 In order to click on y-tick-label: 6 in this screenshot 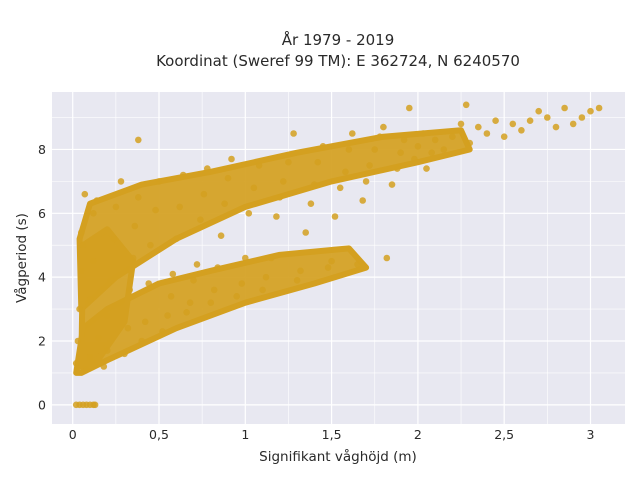, I will do `click(42, 213)`.